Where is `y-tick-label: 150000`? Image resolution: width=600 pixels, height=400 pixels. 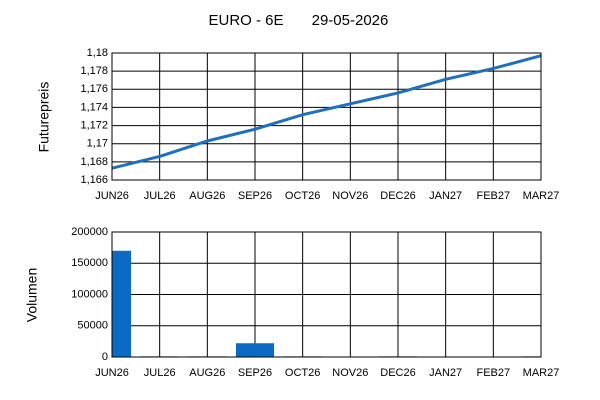
y-tick-label: 150000 is located at coordinates (89, 263).